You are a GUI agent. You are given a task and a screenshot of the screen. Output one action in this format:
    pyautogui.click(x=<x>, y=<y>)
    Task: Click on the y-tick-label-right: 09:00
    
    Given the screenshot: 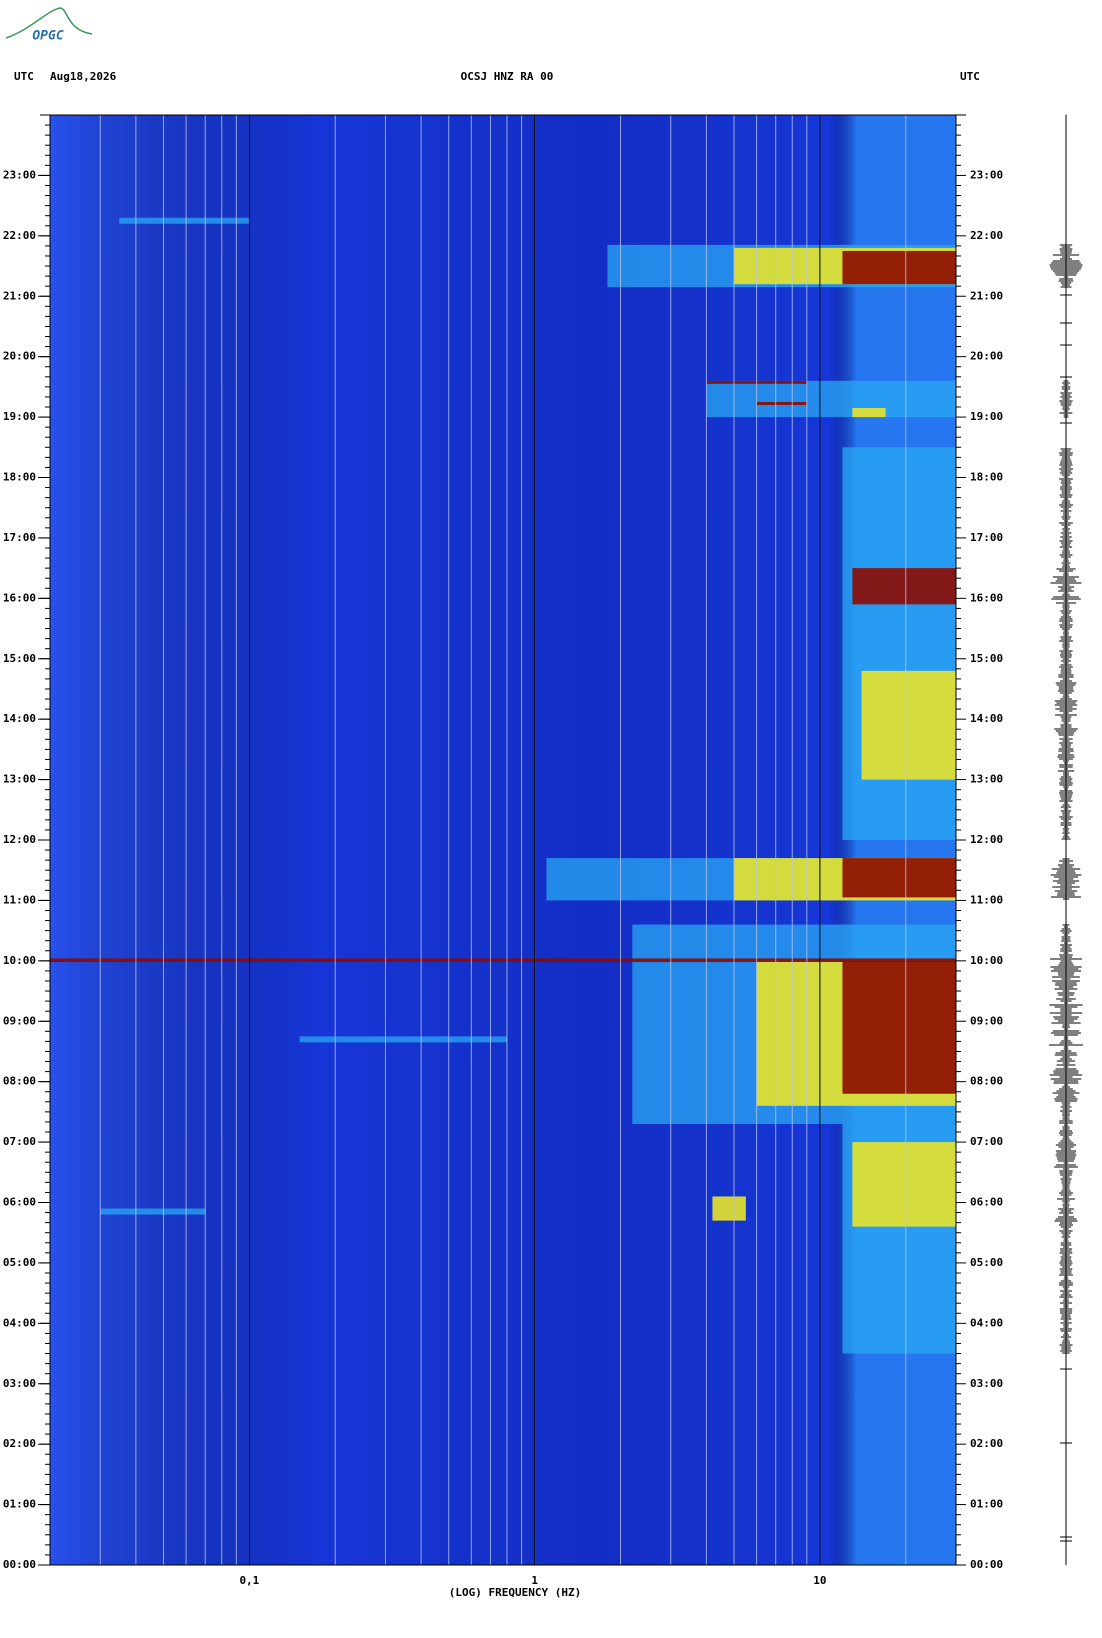 What is the action you would take?
    pyautogui.click(x=986, y=1020)
    